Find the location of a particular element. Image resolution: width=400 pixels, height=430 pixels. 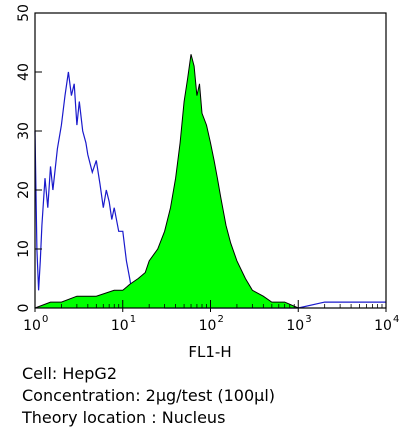

x-tick-exponent-0: 0 is located at coordinates (45, 319).